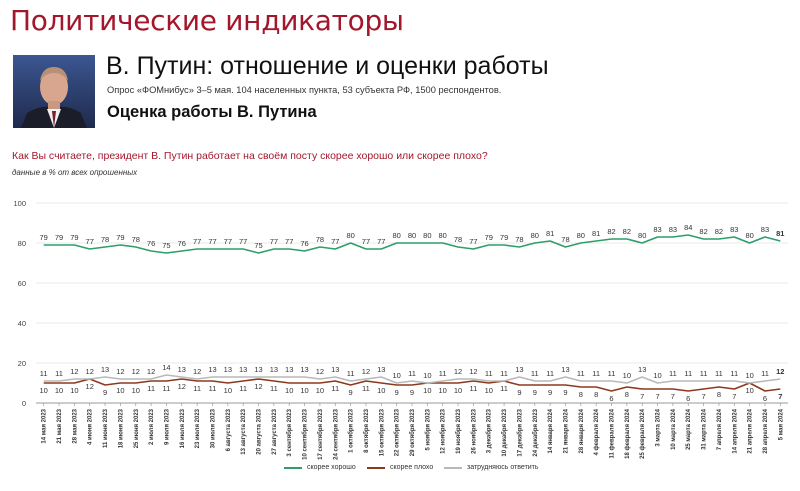 The width and height of the screenshot is (800, 491). What do you see at coordinates (427, 429) in the screenshot?
I see `x-tick-label: 5 ноября 2023` at bounding box center [427, 429].